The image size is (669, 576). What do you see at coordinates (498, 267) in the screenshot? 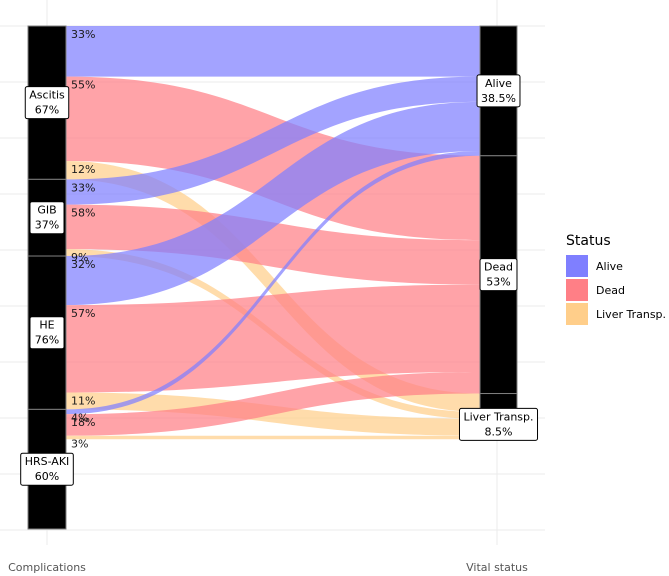
I see `stratum-label-name: Dead` at bounding box center [498, 267].